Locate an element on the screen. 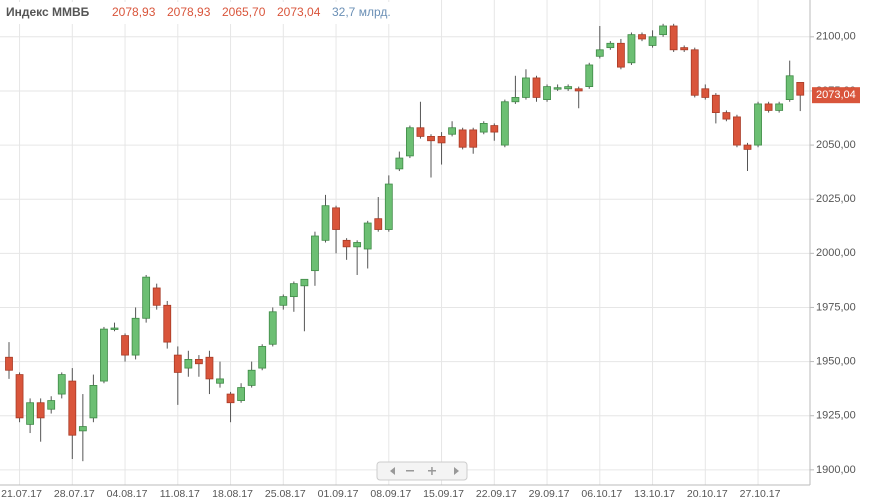 Image resolution: width=869 pixels, height=503 pixels. x-tick-label: 08.09.17 is located at coordinates (390, 494).